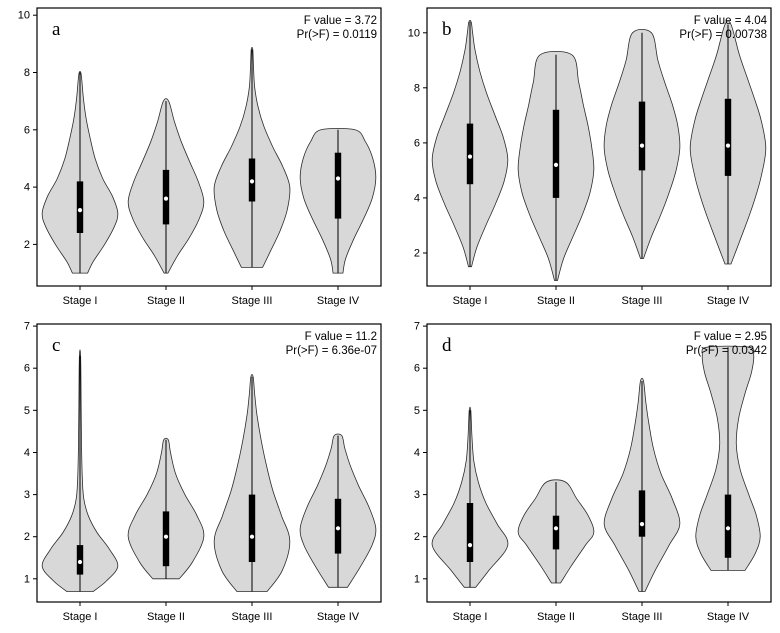  What do you see at coordinates (56, 29) in the screenshot?
I see `panel-letter: a` at bounding box center [56, 29].